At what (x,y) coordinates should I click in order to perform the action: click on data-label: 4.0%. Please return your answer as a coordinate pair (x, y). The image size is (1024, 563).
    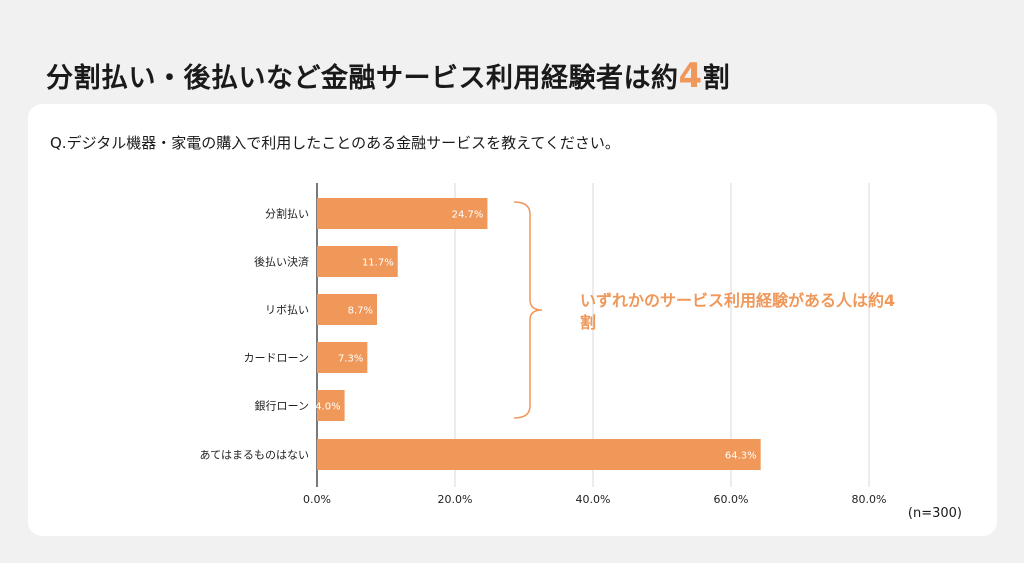
    Looking at the image, I should click on (327, 407).